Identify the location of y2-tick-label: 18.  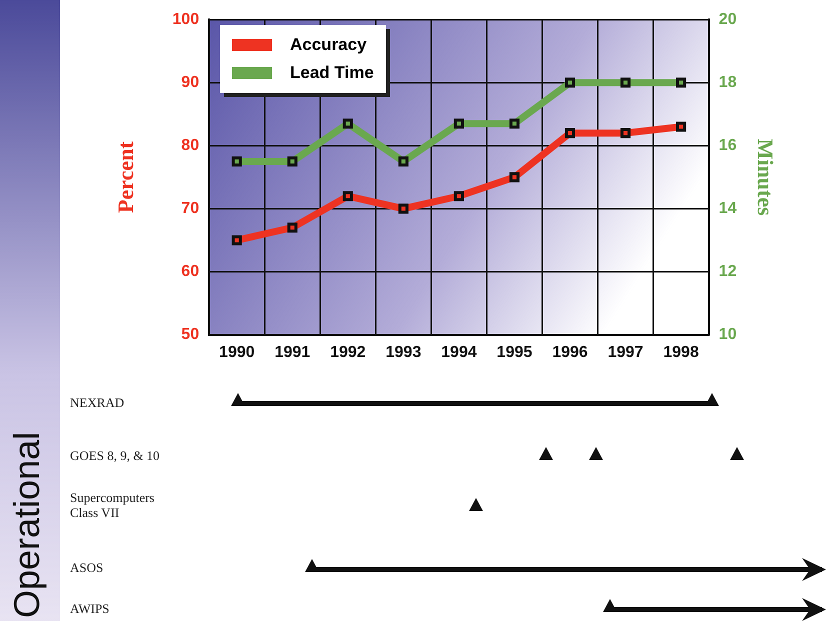
(727, 83).